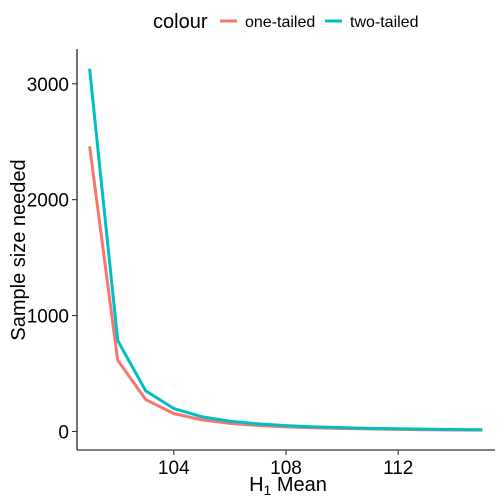 The width and height of the screenshot is (504, 504). What do you see at coordinates (286, 468) in the screenshot?
I see `x-tick-label: 108` at bounding box center [286, 468].